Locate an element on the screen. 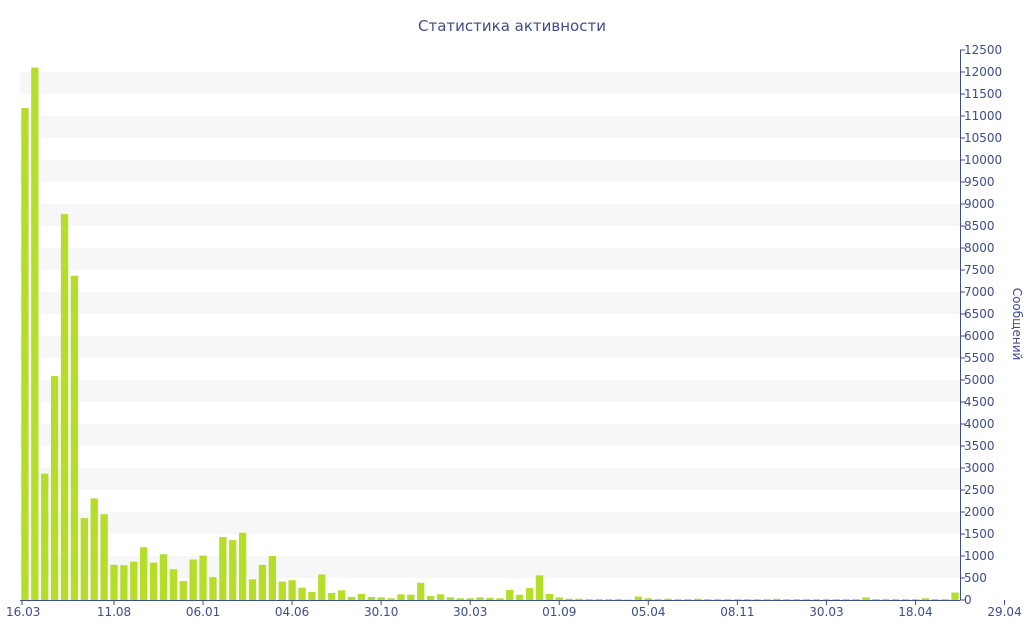 This screenshot has width=1024, height=644. chart-title: Статистика активности is located at coordinates (512, 26).